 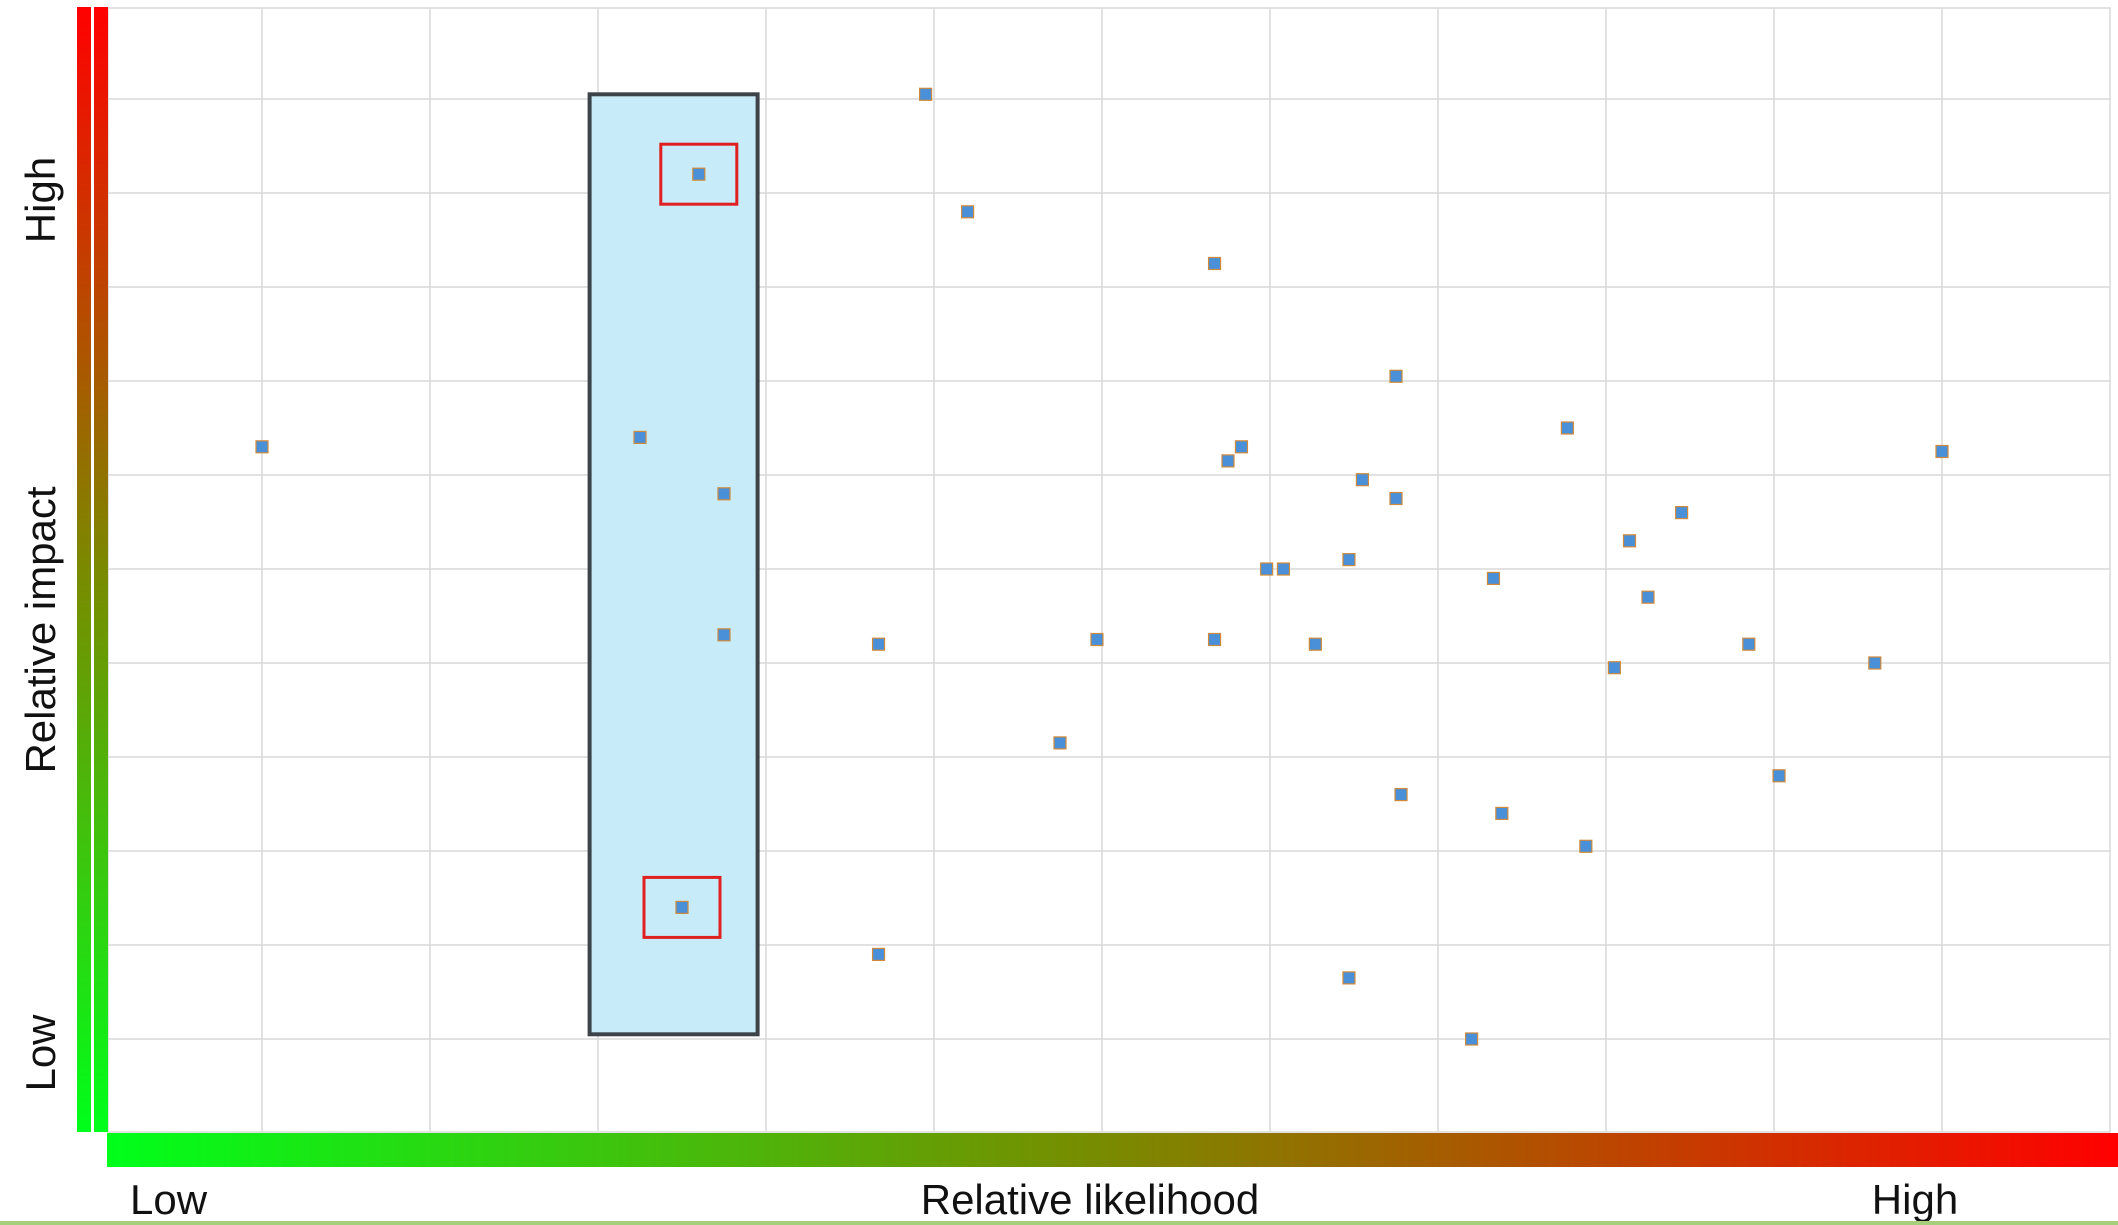 What do you see at coordinates (40, 1053) in the screenshot?
I see `y-axis-low-label: Low` at bounding box center [40, 1053].